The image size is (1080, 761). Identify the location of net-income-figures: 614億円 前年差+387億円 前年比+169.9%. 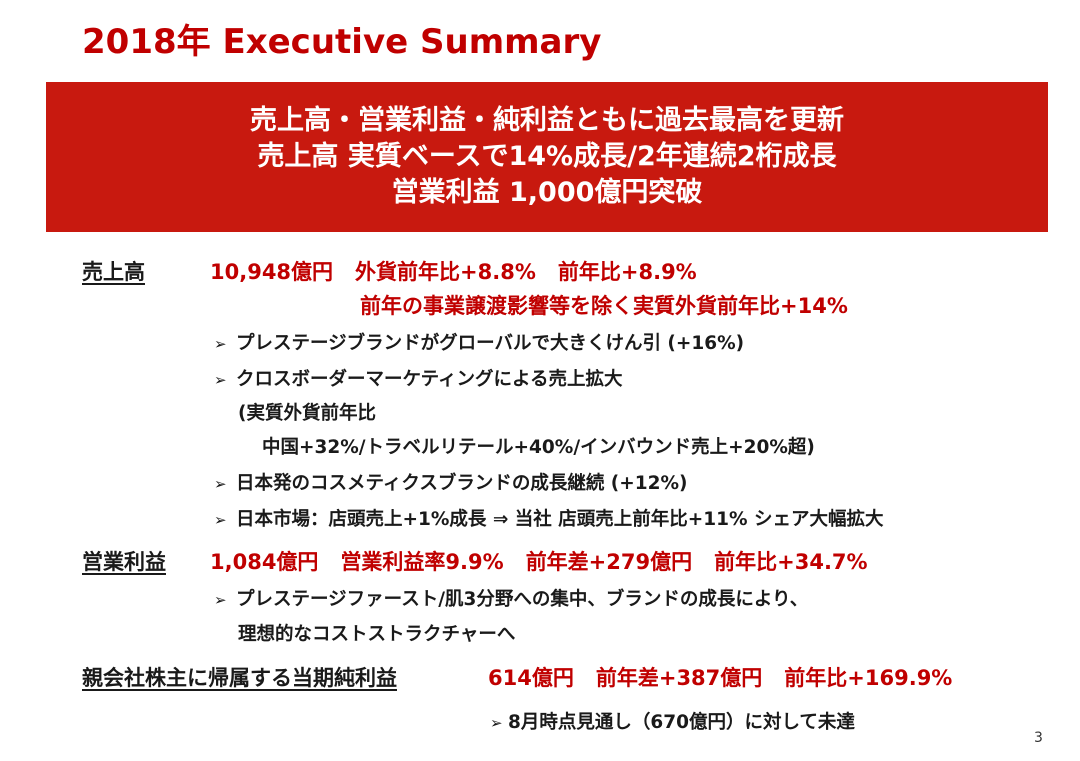
(720, 677).